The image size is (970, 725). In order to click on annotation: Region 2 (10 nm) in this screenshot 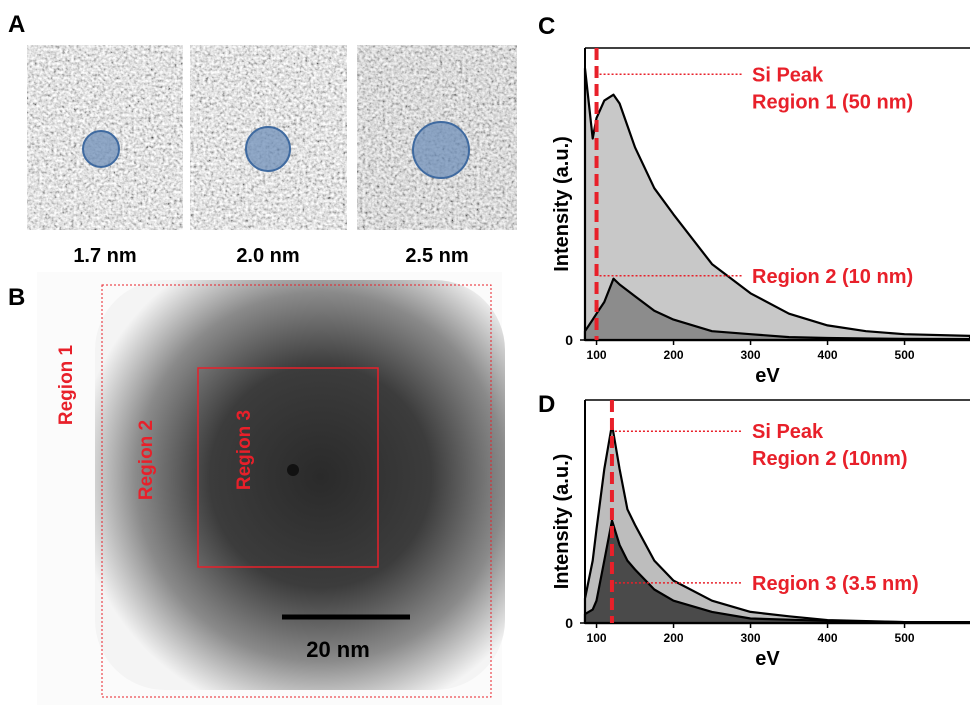, I will do `click(832, 277)`.